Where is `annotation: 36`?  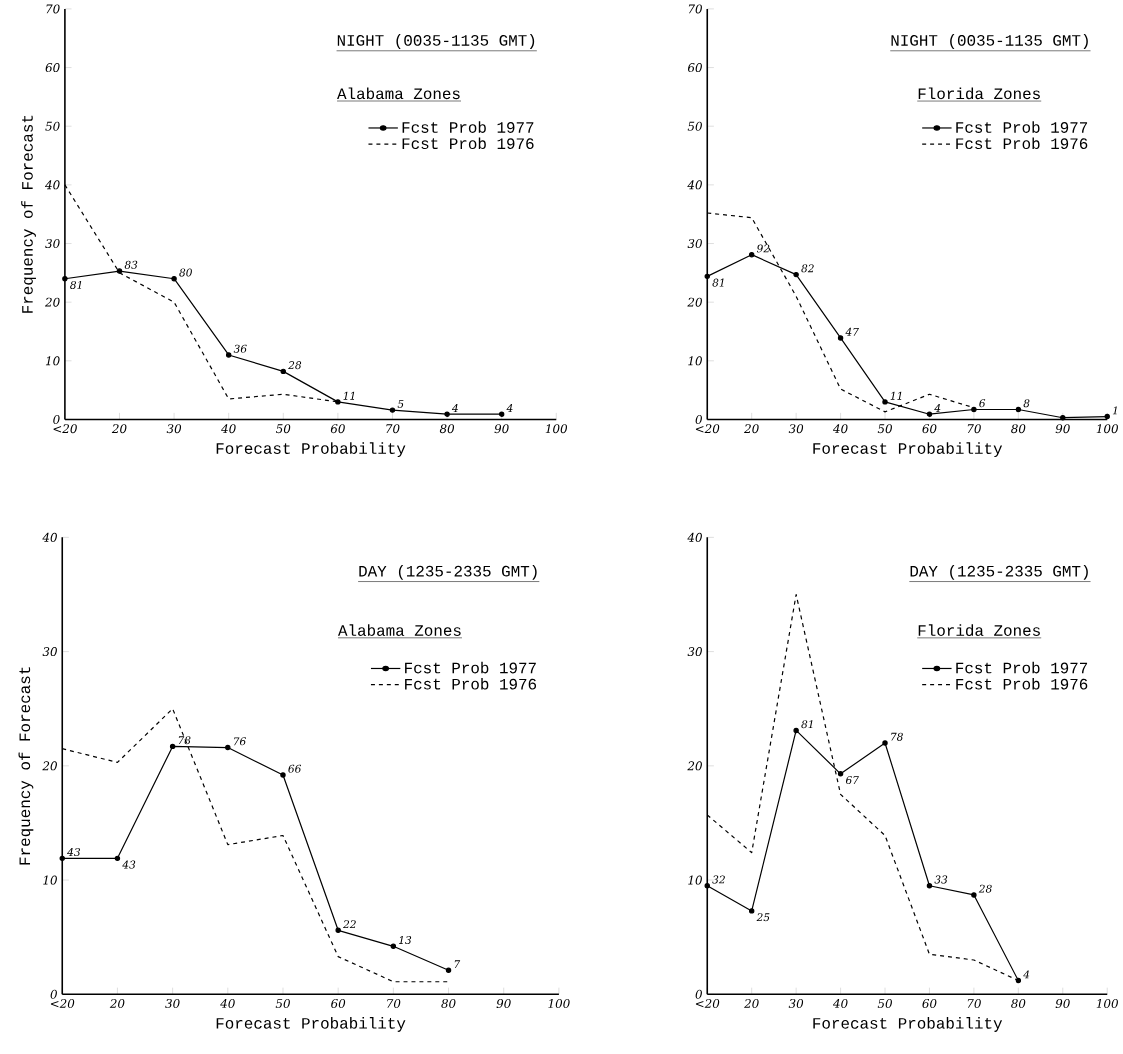 annotation: 36 is located at coordinates (240, 348).